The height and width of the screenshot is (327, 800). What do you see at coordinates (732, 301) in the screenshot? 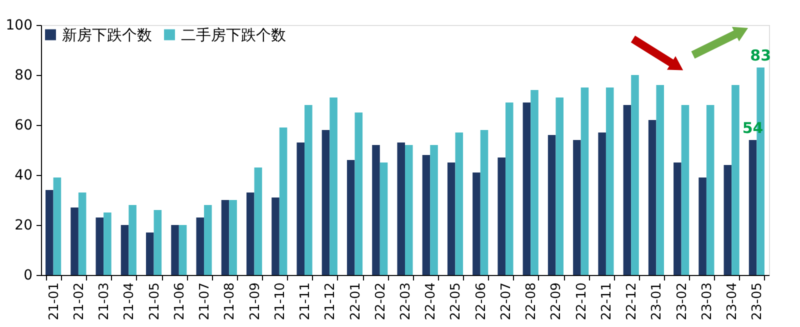
I see `x-tick-label: 23-04` at bounding box center [732, 301].